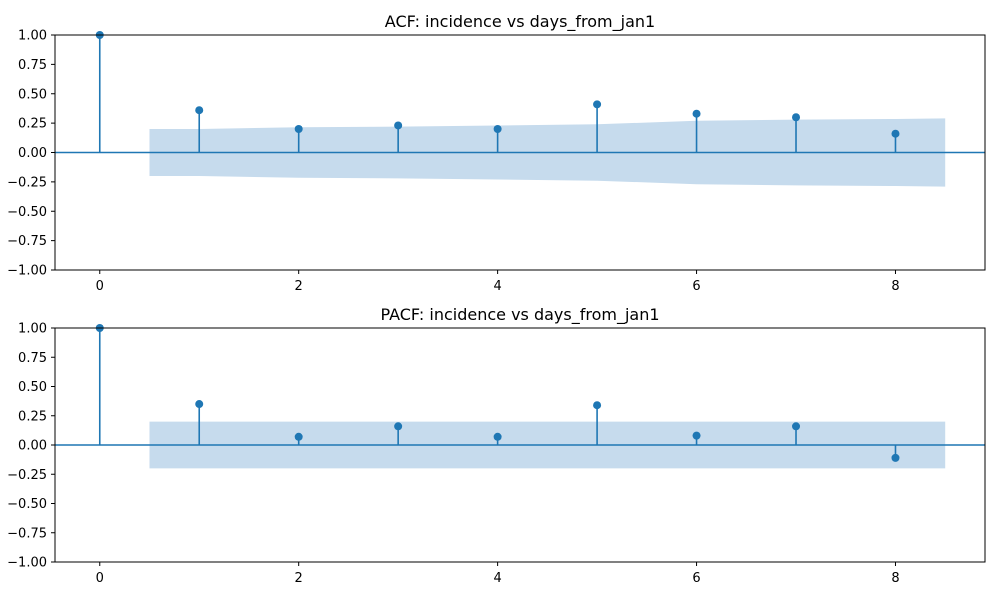 The height and width of the screenshot is (600, 1000). Describe the element at coordinates (32, 65) in the screenshot. I see `acf-y-tick-label: 0.75` at that location.